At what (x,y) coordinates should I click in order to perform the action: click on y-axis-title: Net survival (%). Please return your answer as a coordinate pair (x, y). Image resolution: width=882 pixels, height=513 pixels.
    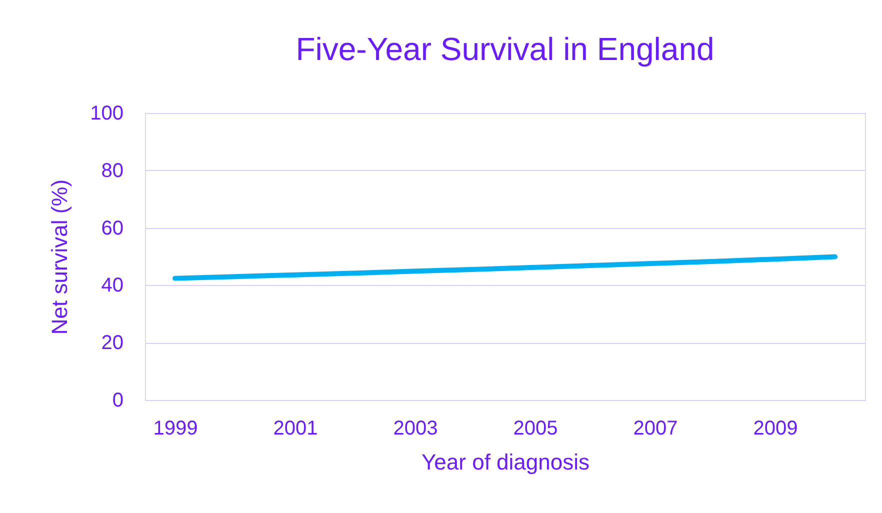
    Looking at the image, I should click on (59, 257).